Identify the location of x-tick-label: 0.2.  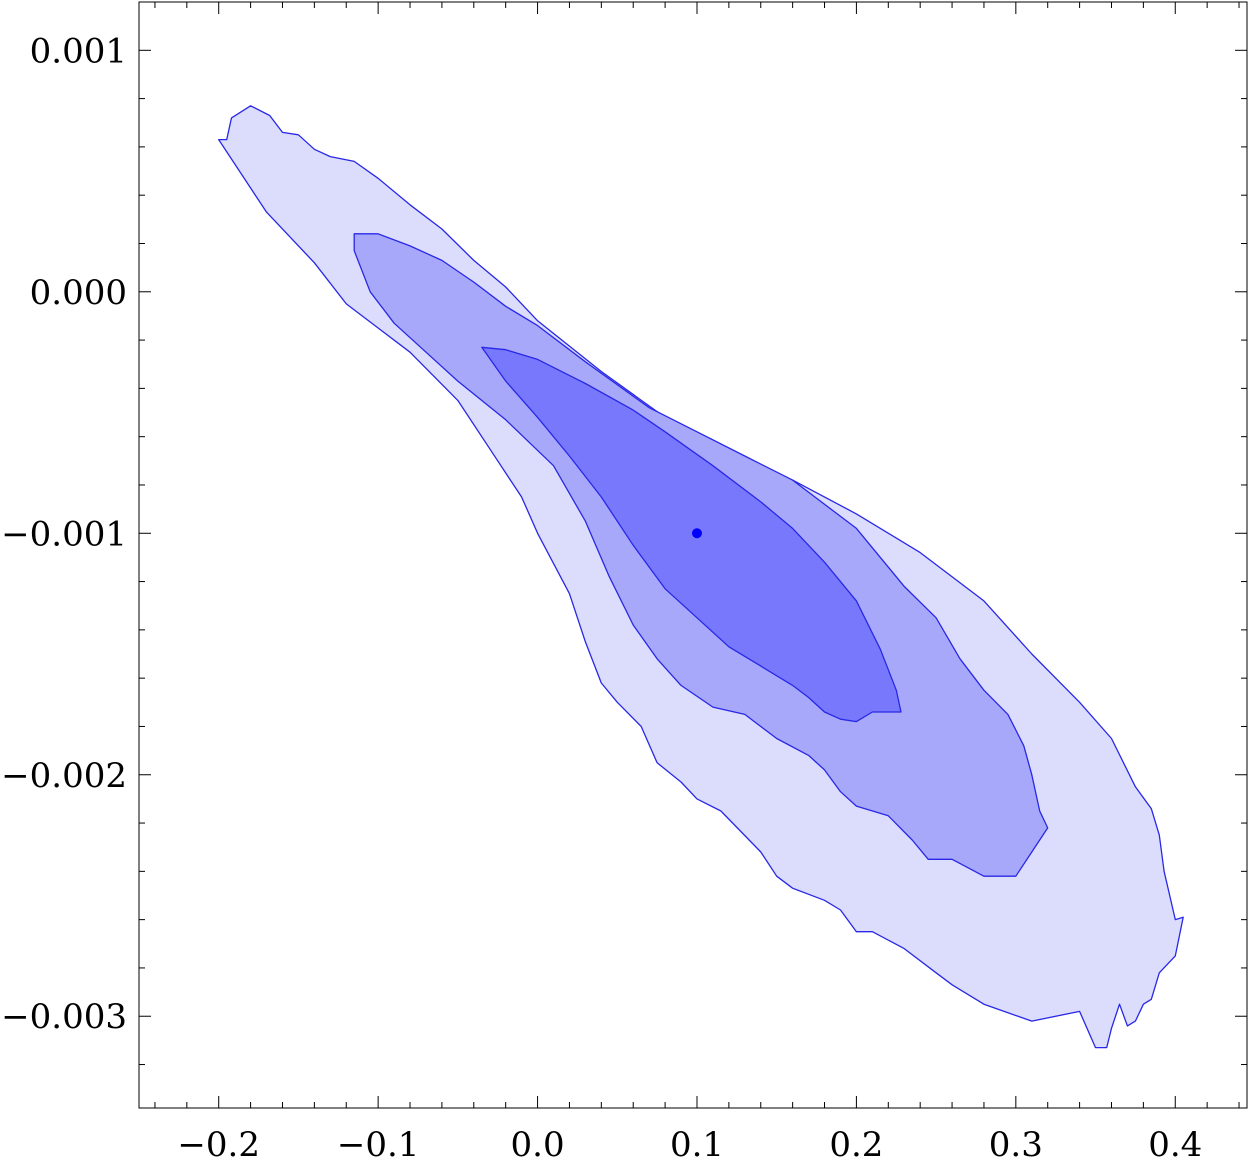
(856, 1145).